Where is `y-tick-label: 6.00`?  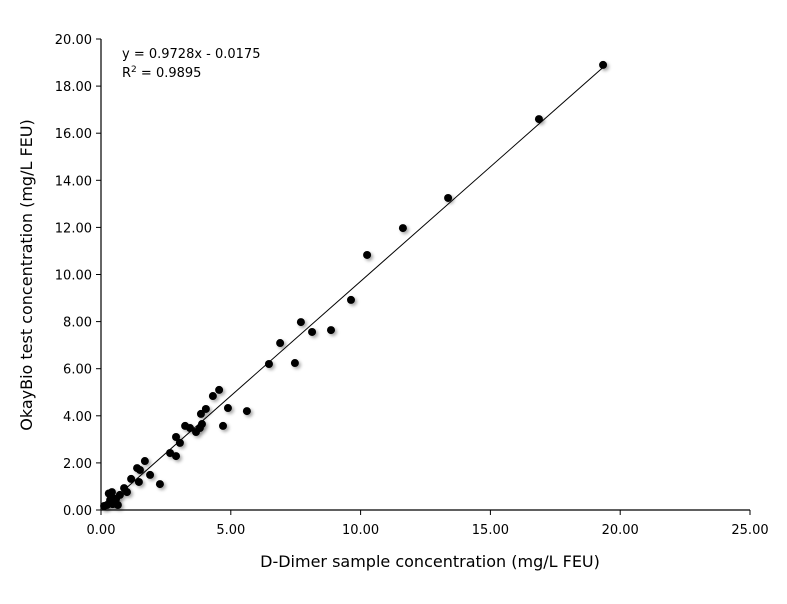
y-tick-label: 6.00 is located at coordinates (77, 370).